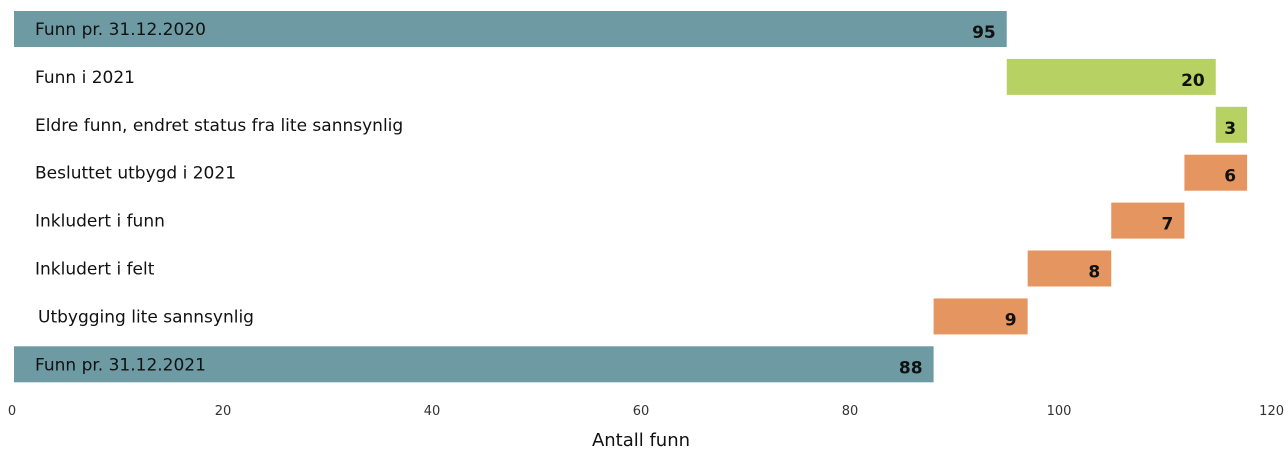 Image resolution: width=1288 pixels, height=451 pixels. What do you see at coordinates (641, 411) in the screenshot?
I see `x-tick-label: 60` at bounding box center [641, 411].